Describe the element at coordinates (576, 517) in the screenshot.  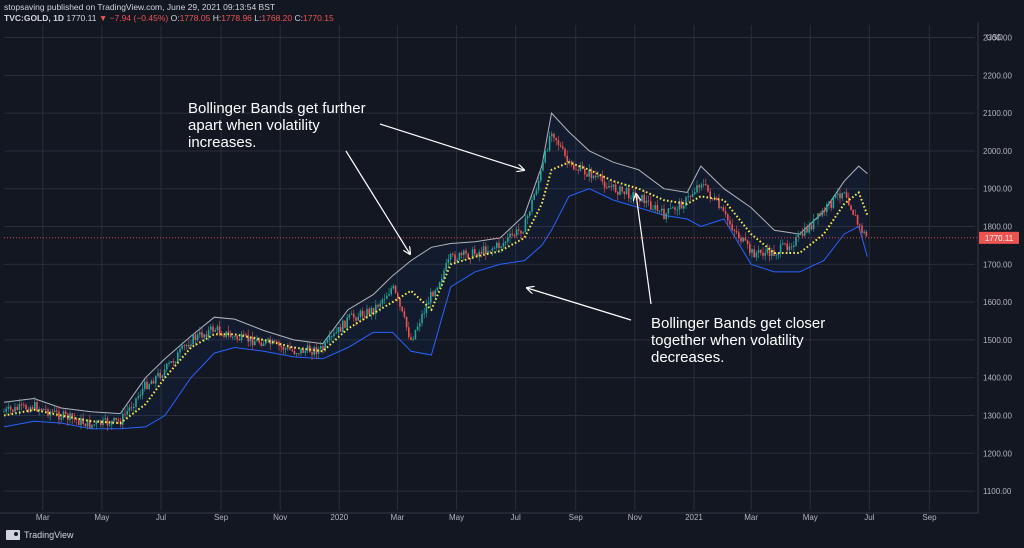
I see `x-tick-label: Sep` at that location.